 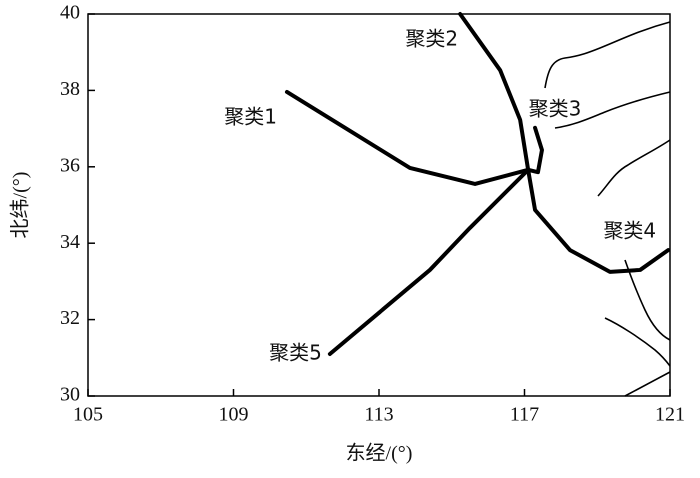 What do you see at coordinates (20, 205) in the screenshot?
I see `y-axis-label: 北纬/(°)` at bounding box center [20, 205].